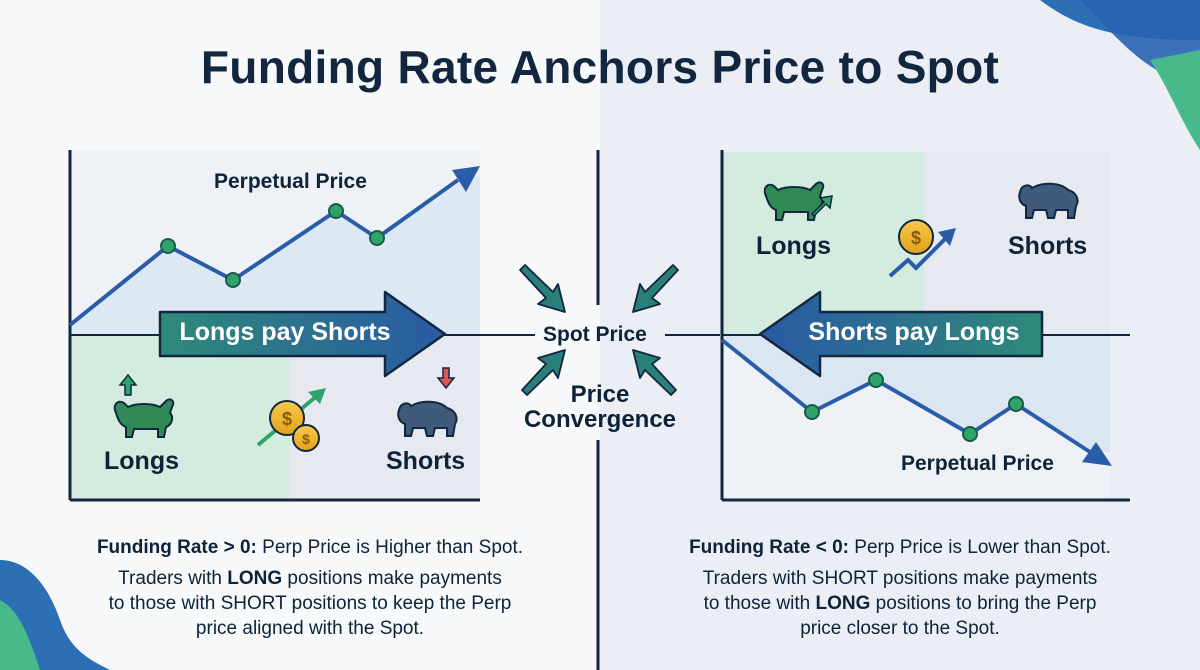 This screenshot has height=670, width=1200. I want to click on left-long-zone, so click(180, 418).